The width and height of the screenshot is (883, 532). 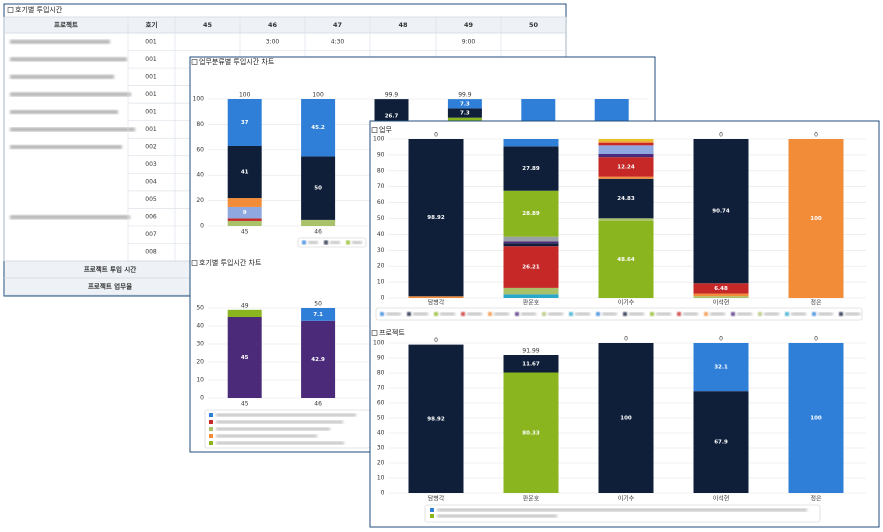 I want to click on segment-label: 90.74, so click(x=721, y=212).